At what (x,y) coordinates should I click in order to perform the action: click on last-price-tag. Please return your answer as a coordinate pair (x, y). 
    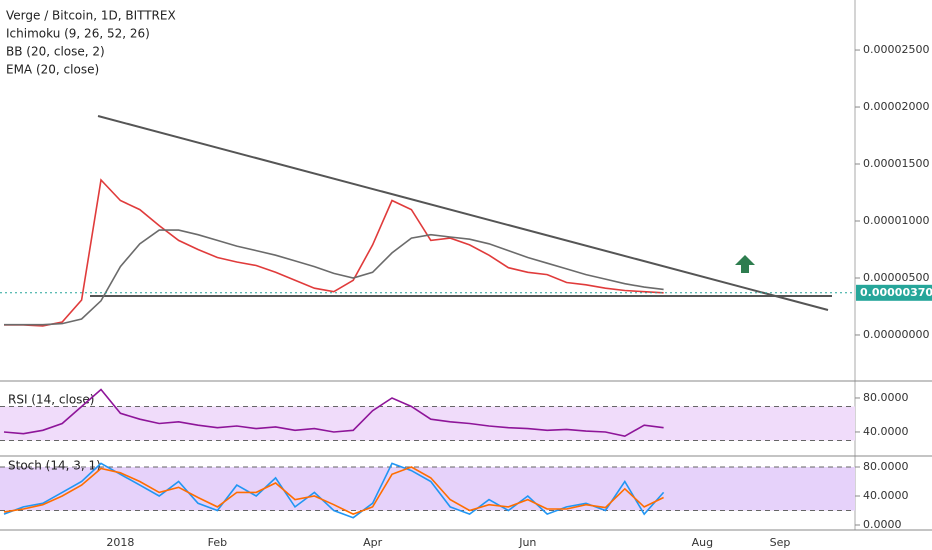
    Looking at the image, I should click on (894, 292).